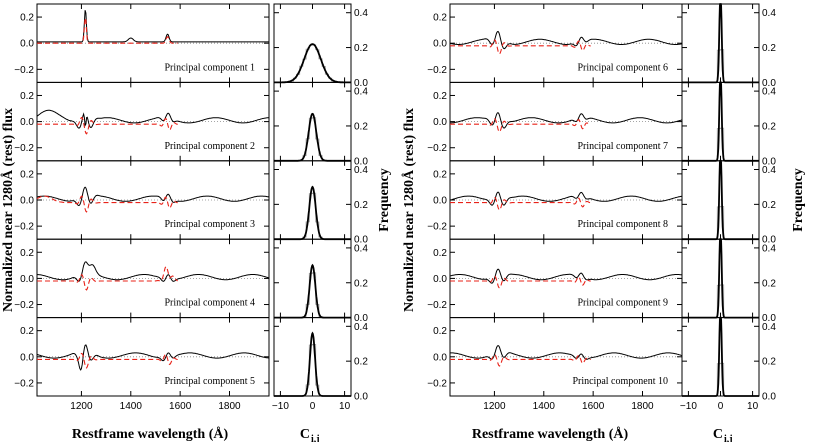 The height and width of the screenshot is (442, 830). I want to click on hist-axis-title-right: C i,j, so click(723, 434).